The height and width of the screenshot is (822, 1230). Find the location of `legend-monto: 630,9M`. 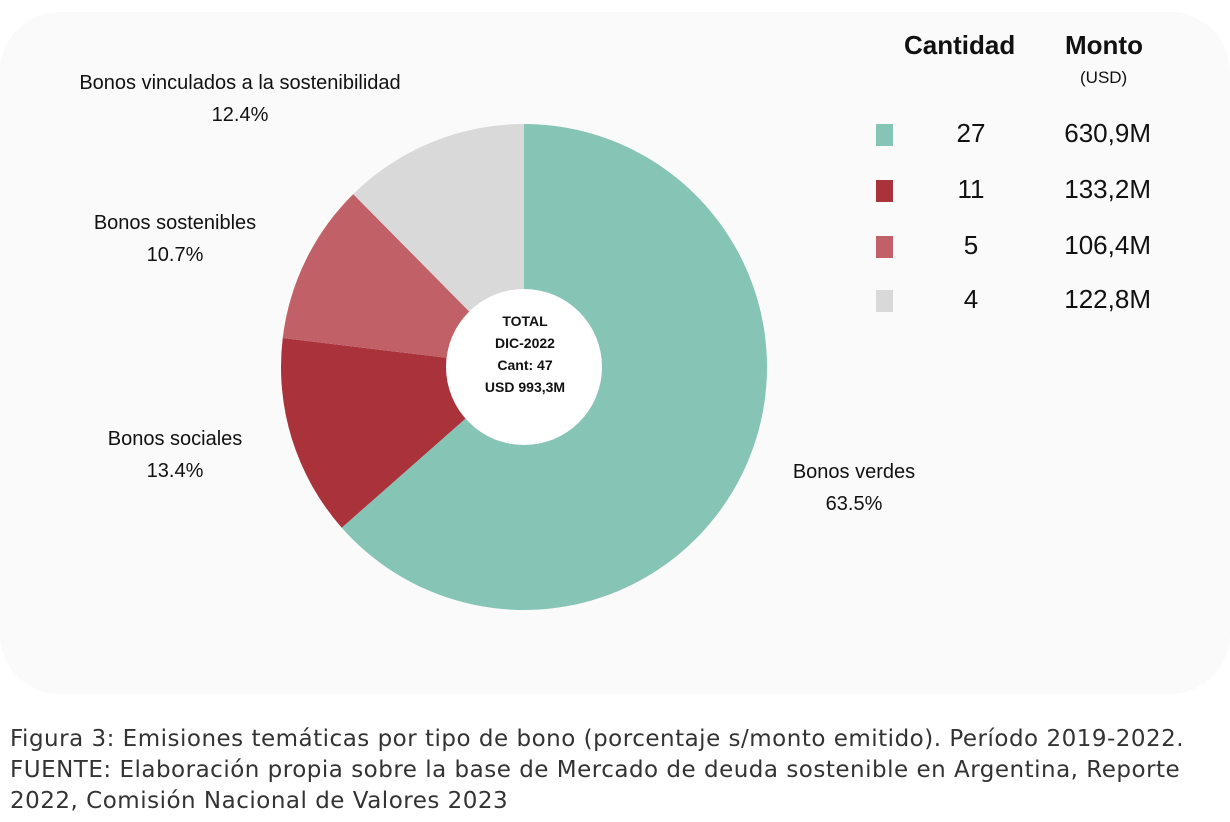

legend-monto: 630,9M is located at coordinates (1107, 133).